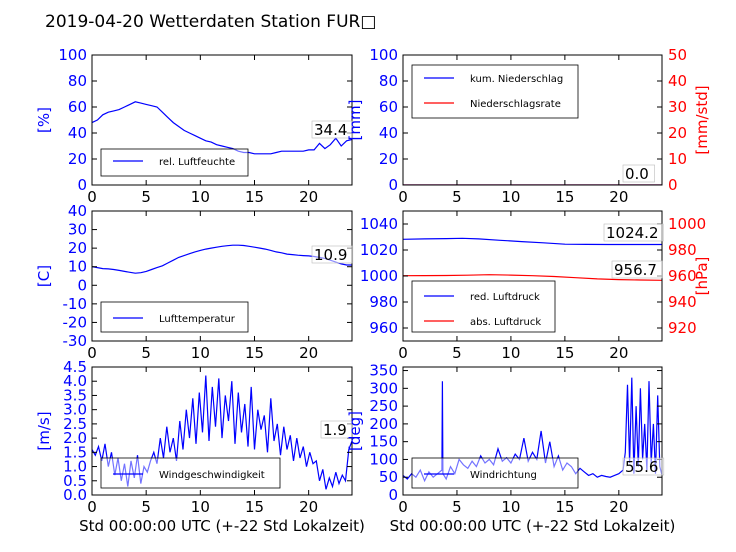 The width and height of the screenshot is (736, 552). I want to click on y2-axis-label: [mm/std], so click(702, 119).